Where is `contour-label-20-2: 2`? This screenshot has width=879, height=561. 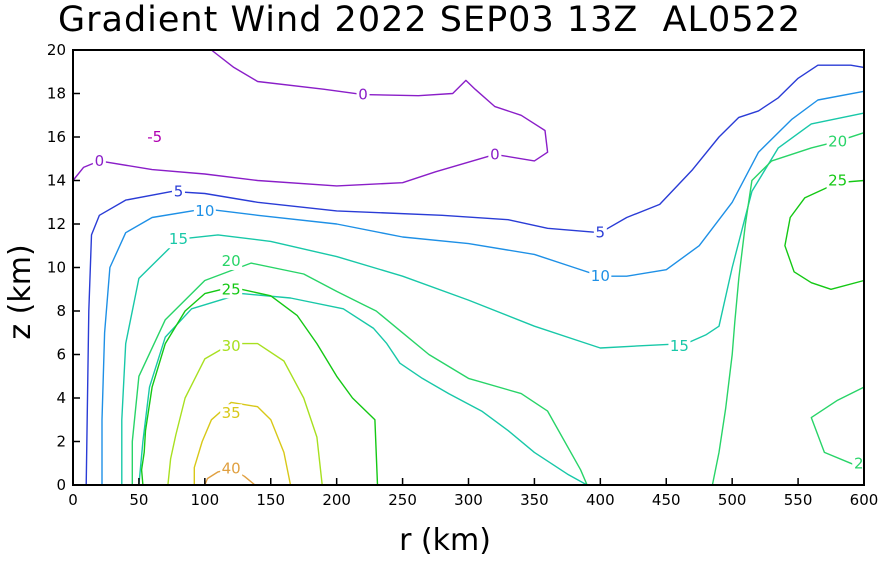 contour-label-20-2: 2 is located at coordinates (859, 463).